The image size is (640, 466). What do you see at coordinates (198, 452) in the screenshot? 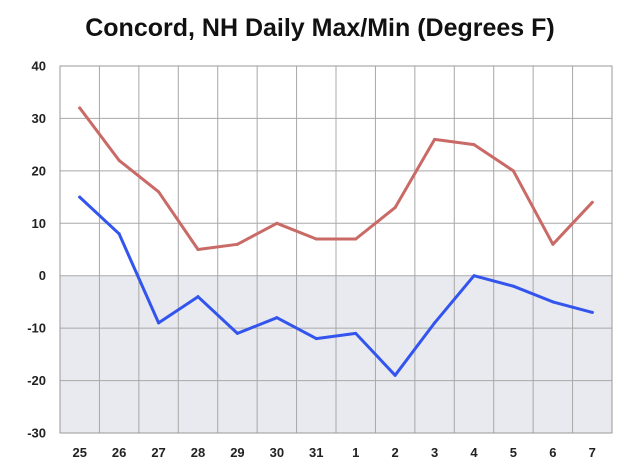
I see `x-tick-label: 28` at bounding box center [198, 452].